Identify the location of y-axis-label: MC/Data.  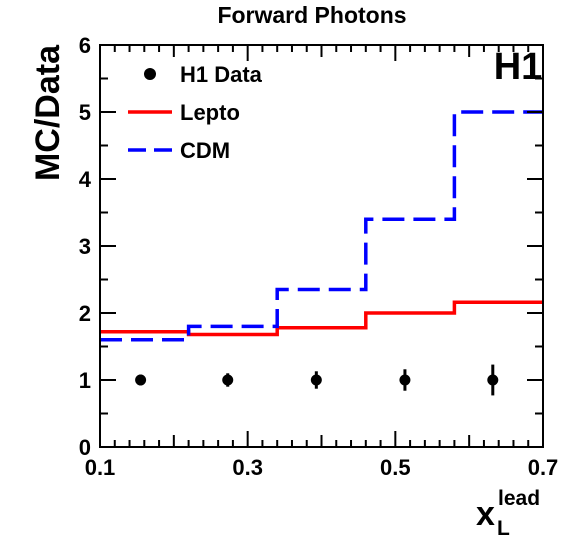
(48, 112).